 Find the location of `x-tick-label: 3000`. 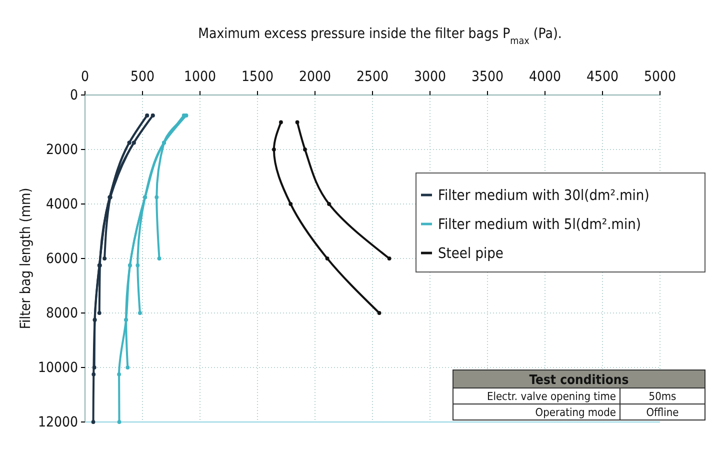

x-tick-label: 3000 is located at coordinates (430, 77).